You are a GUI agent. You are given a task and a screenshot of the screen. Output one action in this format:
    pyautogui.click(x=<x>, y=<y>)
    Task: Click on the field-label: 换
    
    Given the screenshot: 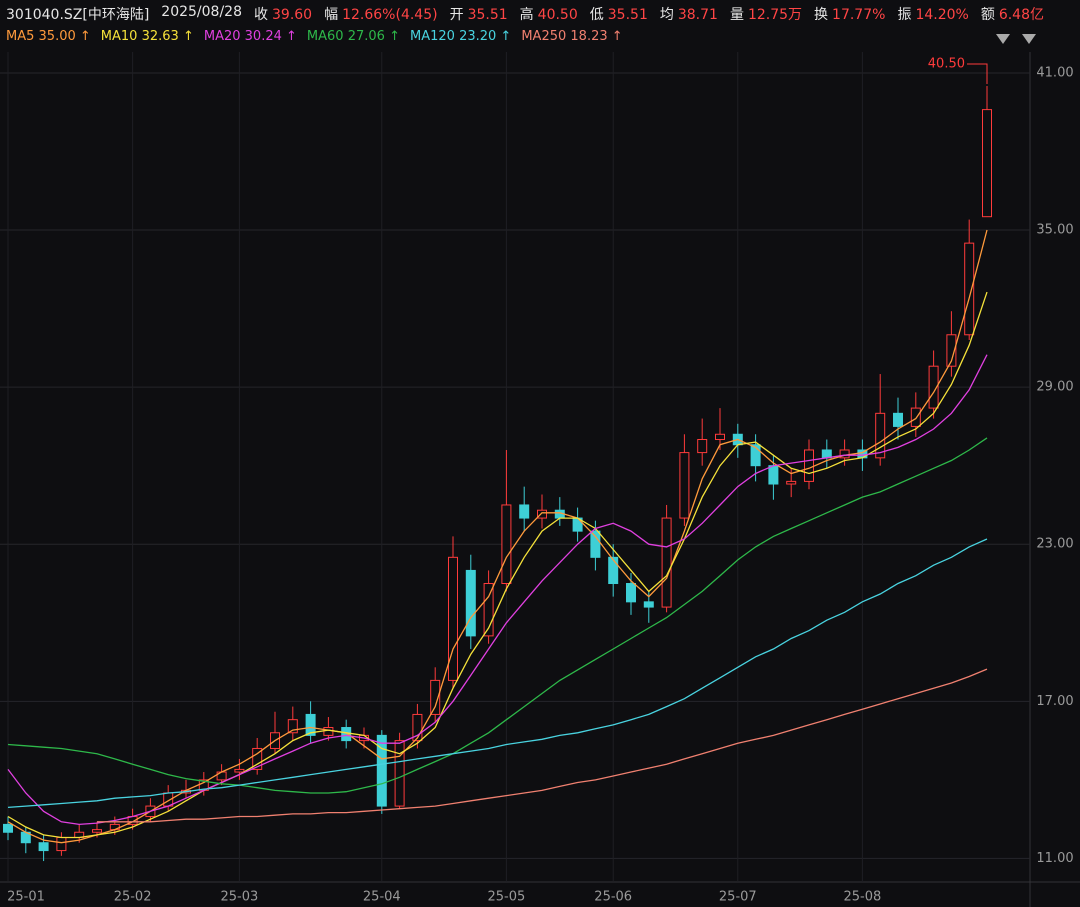 What is the action you would take?
    pyautogui.click(x=821, y=15)
    